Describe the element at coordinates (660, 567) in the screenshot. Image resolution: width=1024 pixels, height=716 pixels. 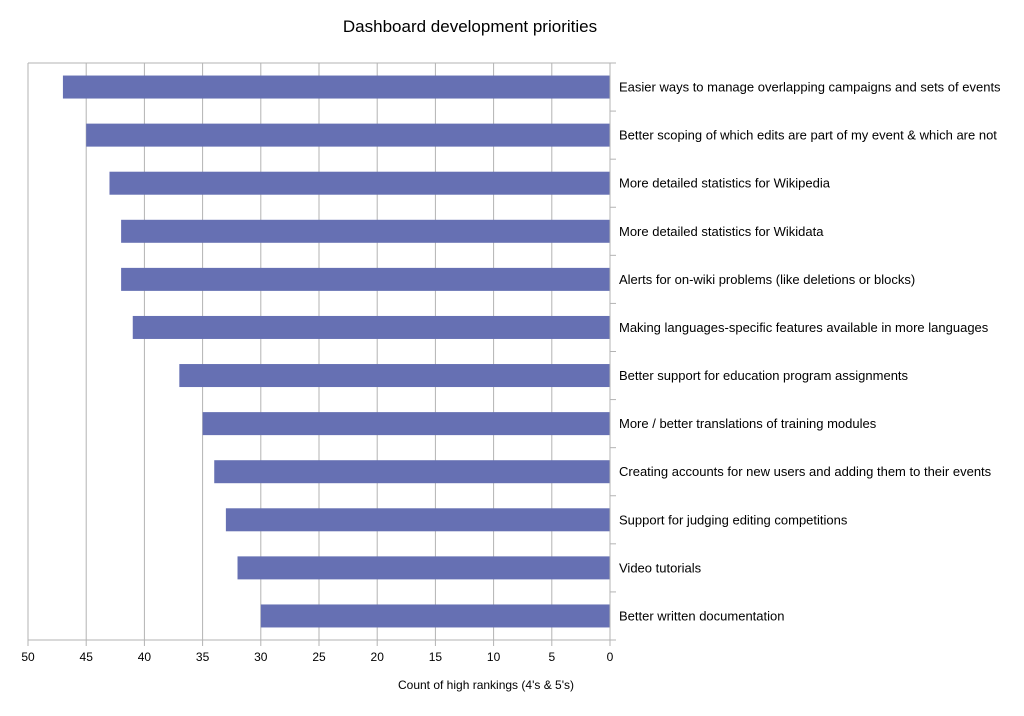
I see `category-label: Video tutorials` at that location.